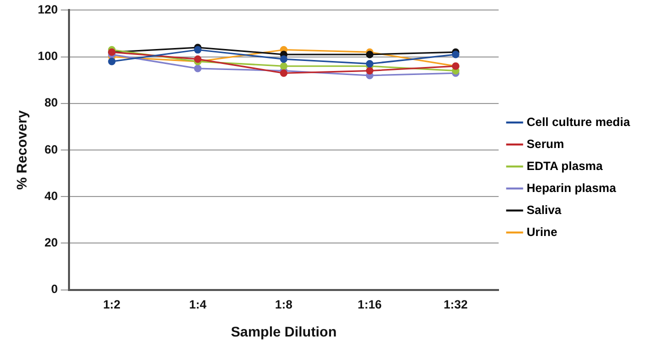 The width and height of the screenshot is (650, 350). I want to click on y-tick-label: 60, so click(51, 149).